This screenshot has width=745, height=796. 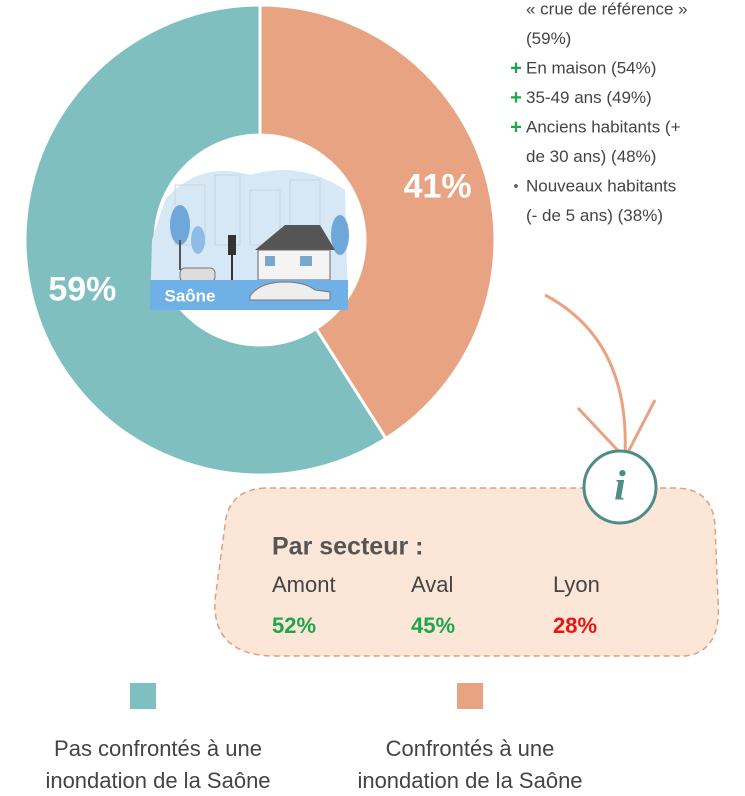 I want to click on info-icon, so click(x=620, y=487).